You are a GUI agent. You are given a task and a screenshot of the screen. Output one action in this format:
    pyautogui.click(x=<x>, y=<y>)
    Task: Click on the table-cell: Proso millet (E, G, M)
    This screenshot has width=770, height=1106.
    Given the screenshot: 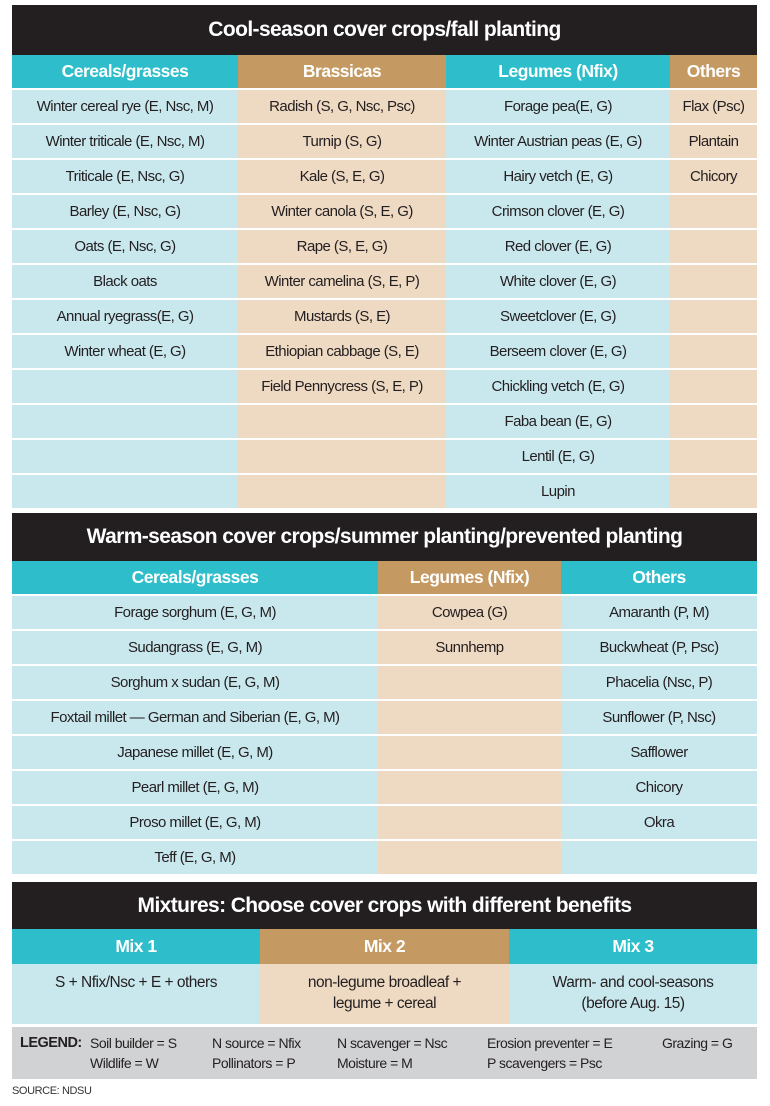 What is the action you would take?
    pyautogui.click(x=195, y=821)
    